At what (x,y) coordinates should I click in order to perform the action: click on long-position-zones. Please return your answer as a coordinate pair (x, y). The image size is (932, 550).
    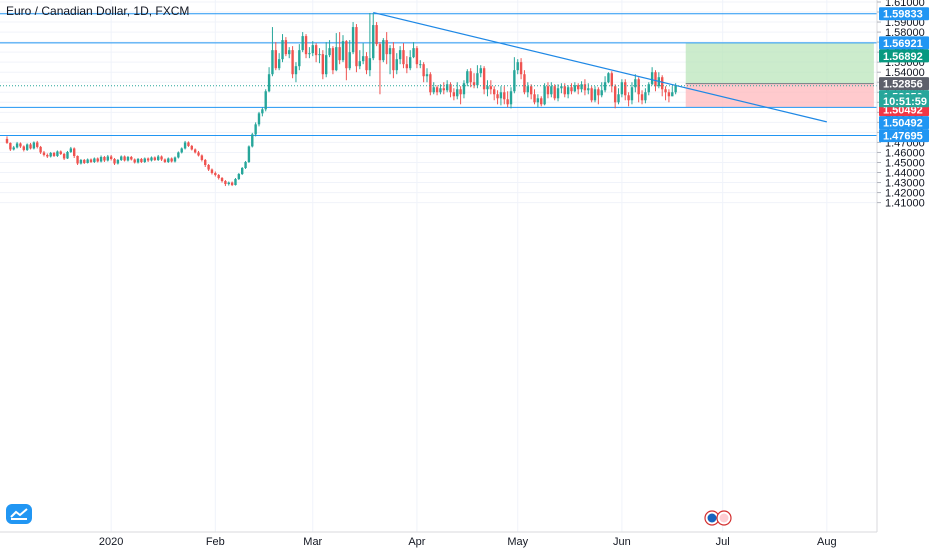
    Looking at the image, I should click on (779, 75).